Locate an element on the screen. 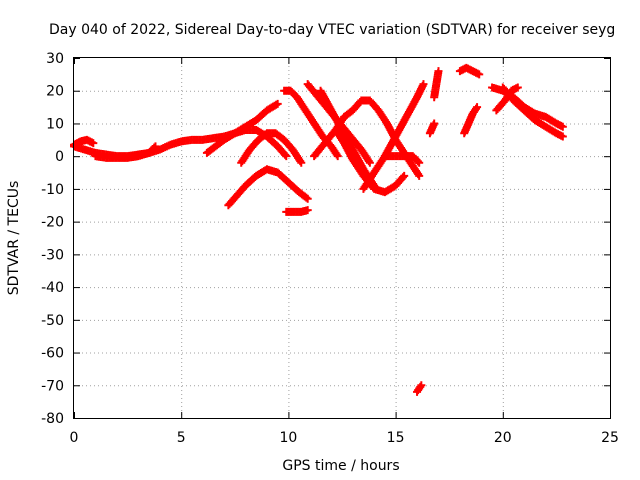  y-tick-label: -60 is located at coordinates (52, 354).